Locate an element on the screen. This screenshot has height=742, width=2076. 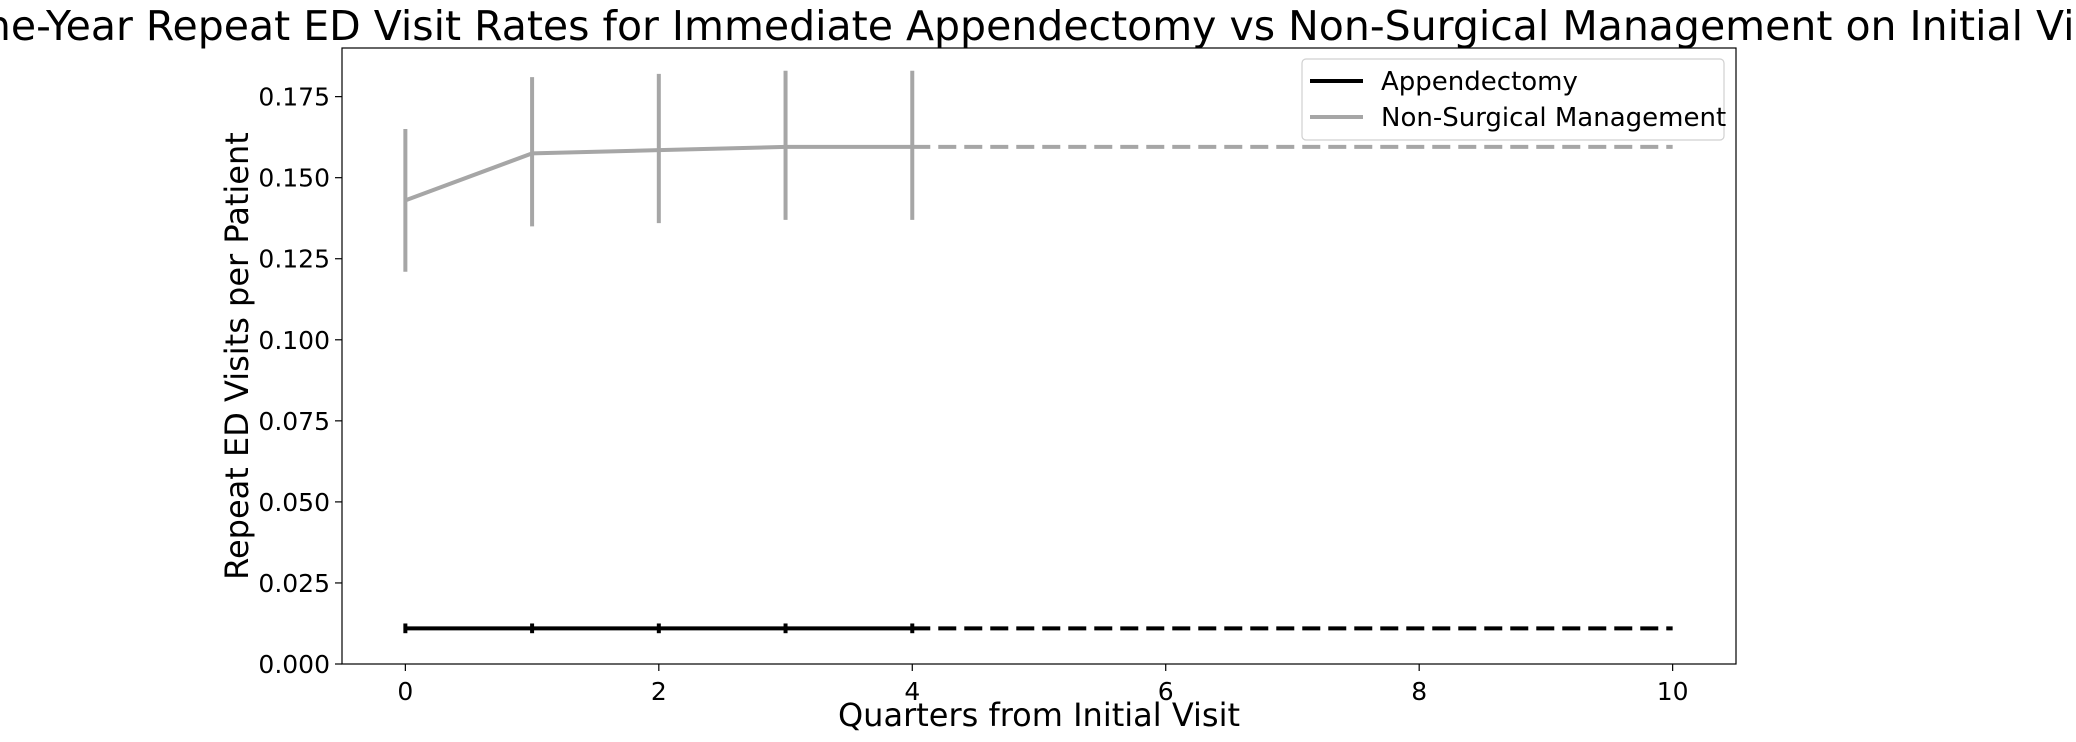
x-tick-label: 6 is located at coordinates (1166, 691).